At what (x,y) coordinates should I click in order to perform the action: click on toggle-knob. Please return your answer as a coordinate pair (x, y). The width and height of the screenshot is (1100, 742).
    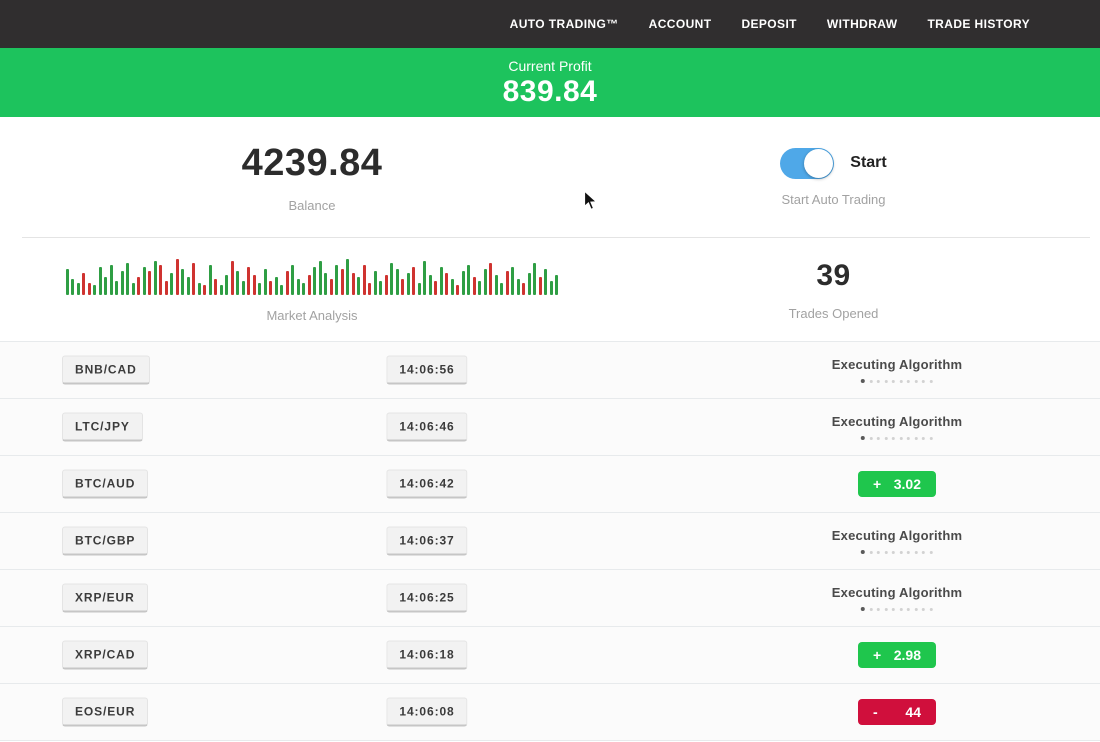
    Looking at the image, I should click on (819, 163).